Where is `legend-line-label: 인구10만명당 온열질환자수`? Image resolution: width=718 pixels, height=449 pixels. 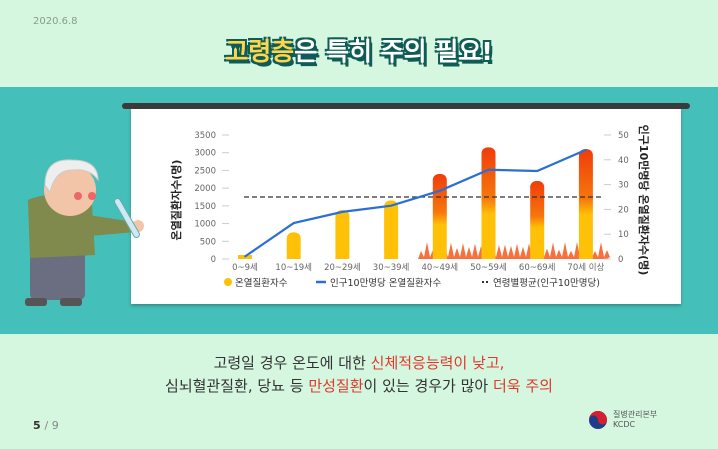
legend-line-label: 인구10만명당 온열질환자수 is located at coordinates (386, 283).